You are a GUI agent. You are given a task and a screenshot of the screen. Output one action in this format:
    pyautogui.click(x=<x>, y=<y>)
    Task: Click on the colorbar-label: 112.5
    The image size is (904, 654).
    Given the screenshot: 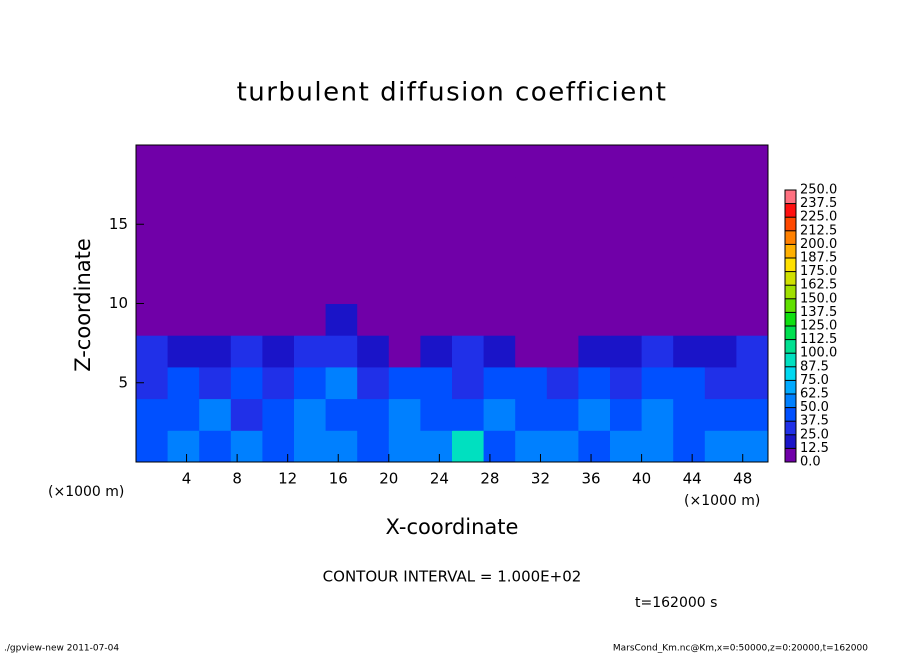 What is the action you would take?
    pyautogui.click(x=818, y=339)
    